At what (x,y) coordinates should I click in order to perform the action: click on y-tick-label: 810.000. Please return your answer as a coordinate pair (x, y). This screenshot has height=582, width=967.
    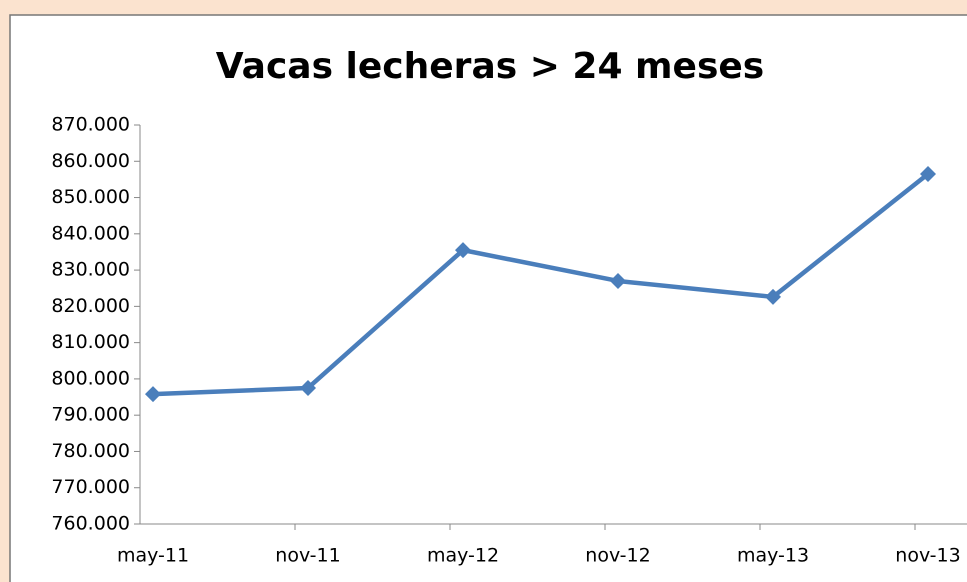
    Looking at the image, I should click on (90, 342).